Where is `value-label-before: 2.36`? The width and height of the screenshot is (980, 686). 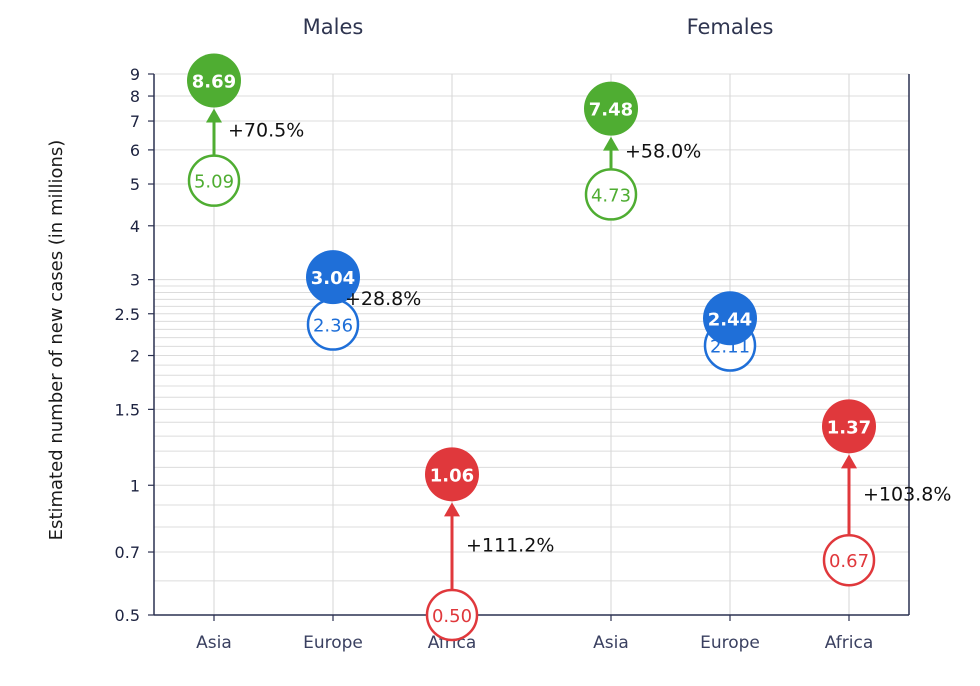 value-label-before: 2.36 is located at coordinates (333, 326).